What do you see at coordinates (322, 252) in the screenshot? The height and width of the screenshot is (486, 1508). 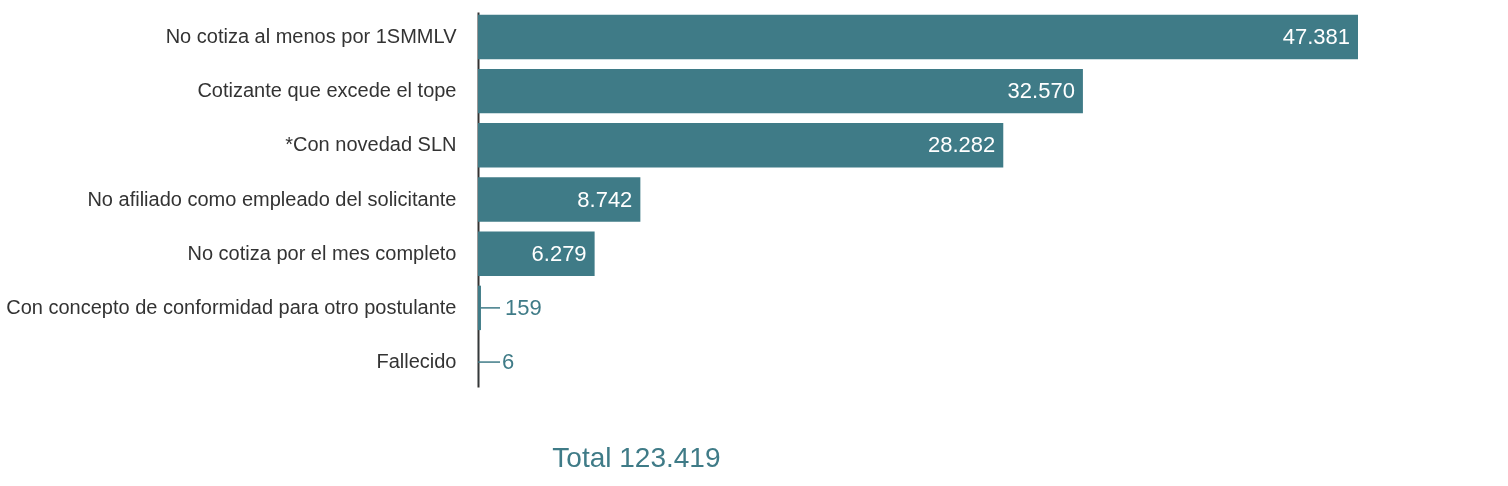 I see `y-tick-label: No cotiza por el mes completo` at bounding box center [322, 252].